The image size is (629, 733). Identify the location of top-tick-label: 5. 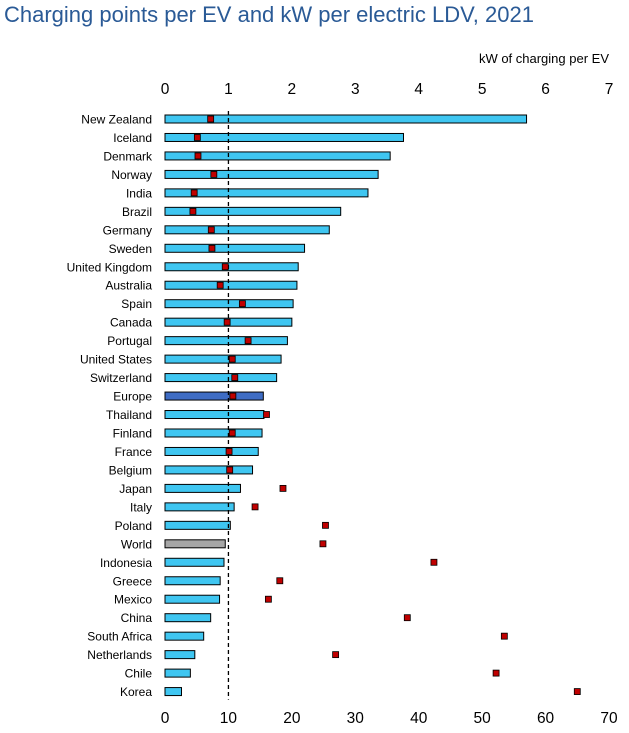
(482, 89).